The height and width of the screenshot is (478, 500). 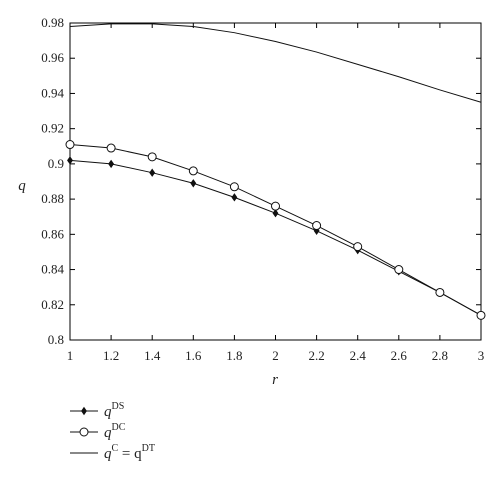 What do you see at coordinates (52, 181) in the screenshot?
I see `y-tick-labels: 0.8 0.82 0.84 0.86 0.88 0.9 0.92 0.94 0.96 0.98` at bounding box center [52, 181].